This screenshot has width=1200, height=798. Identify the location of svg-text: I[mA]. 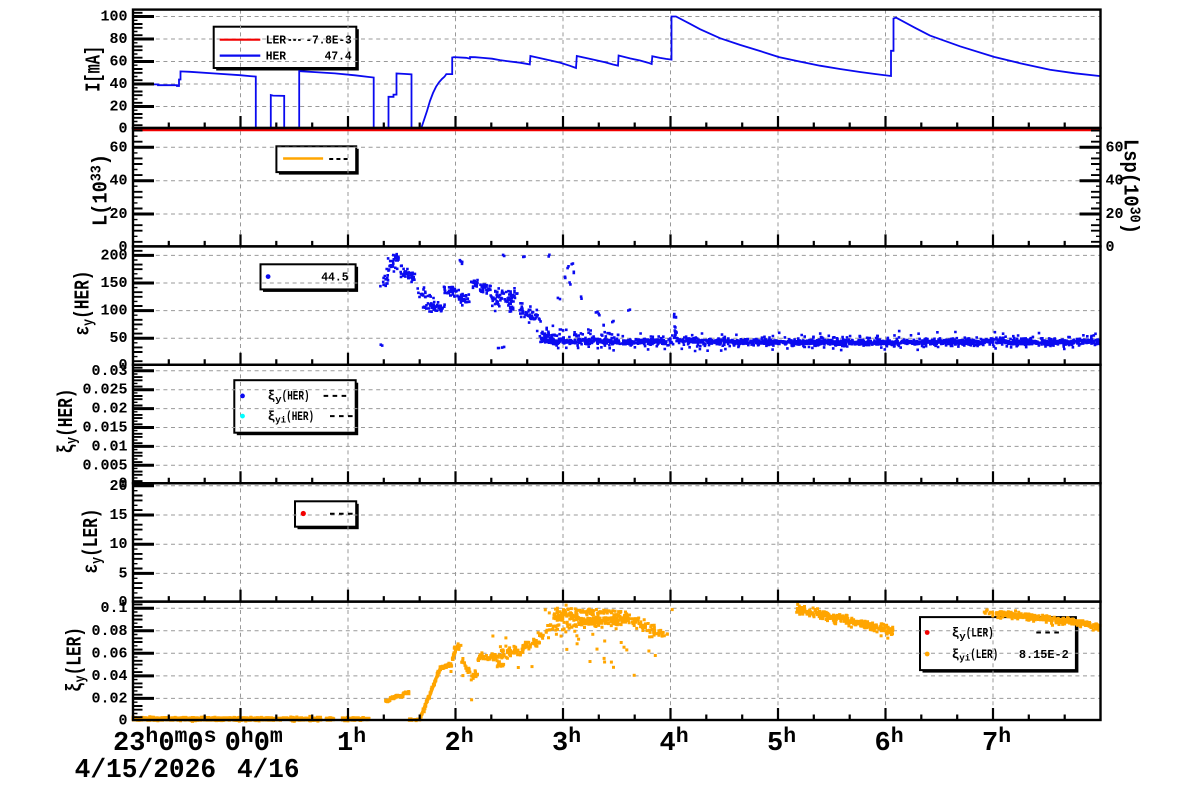
(95, 69).